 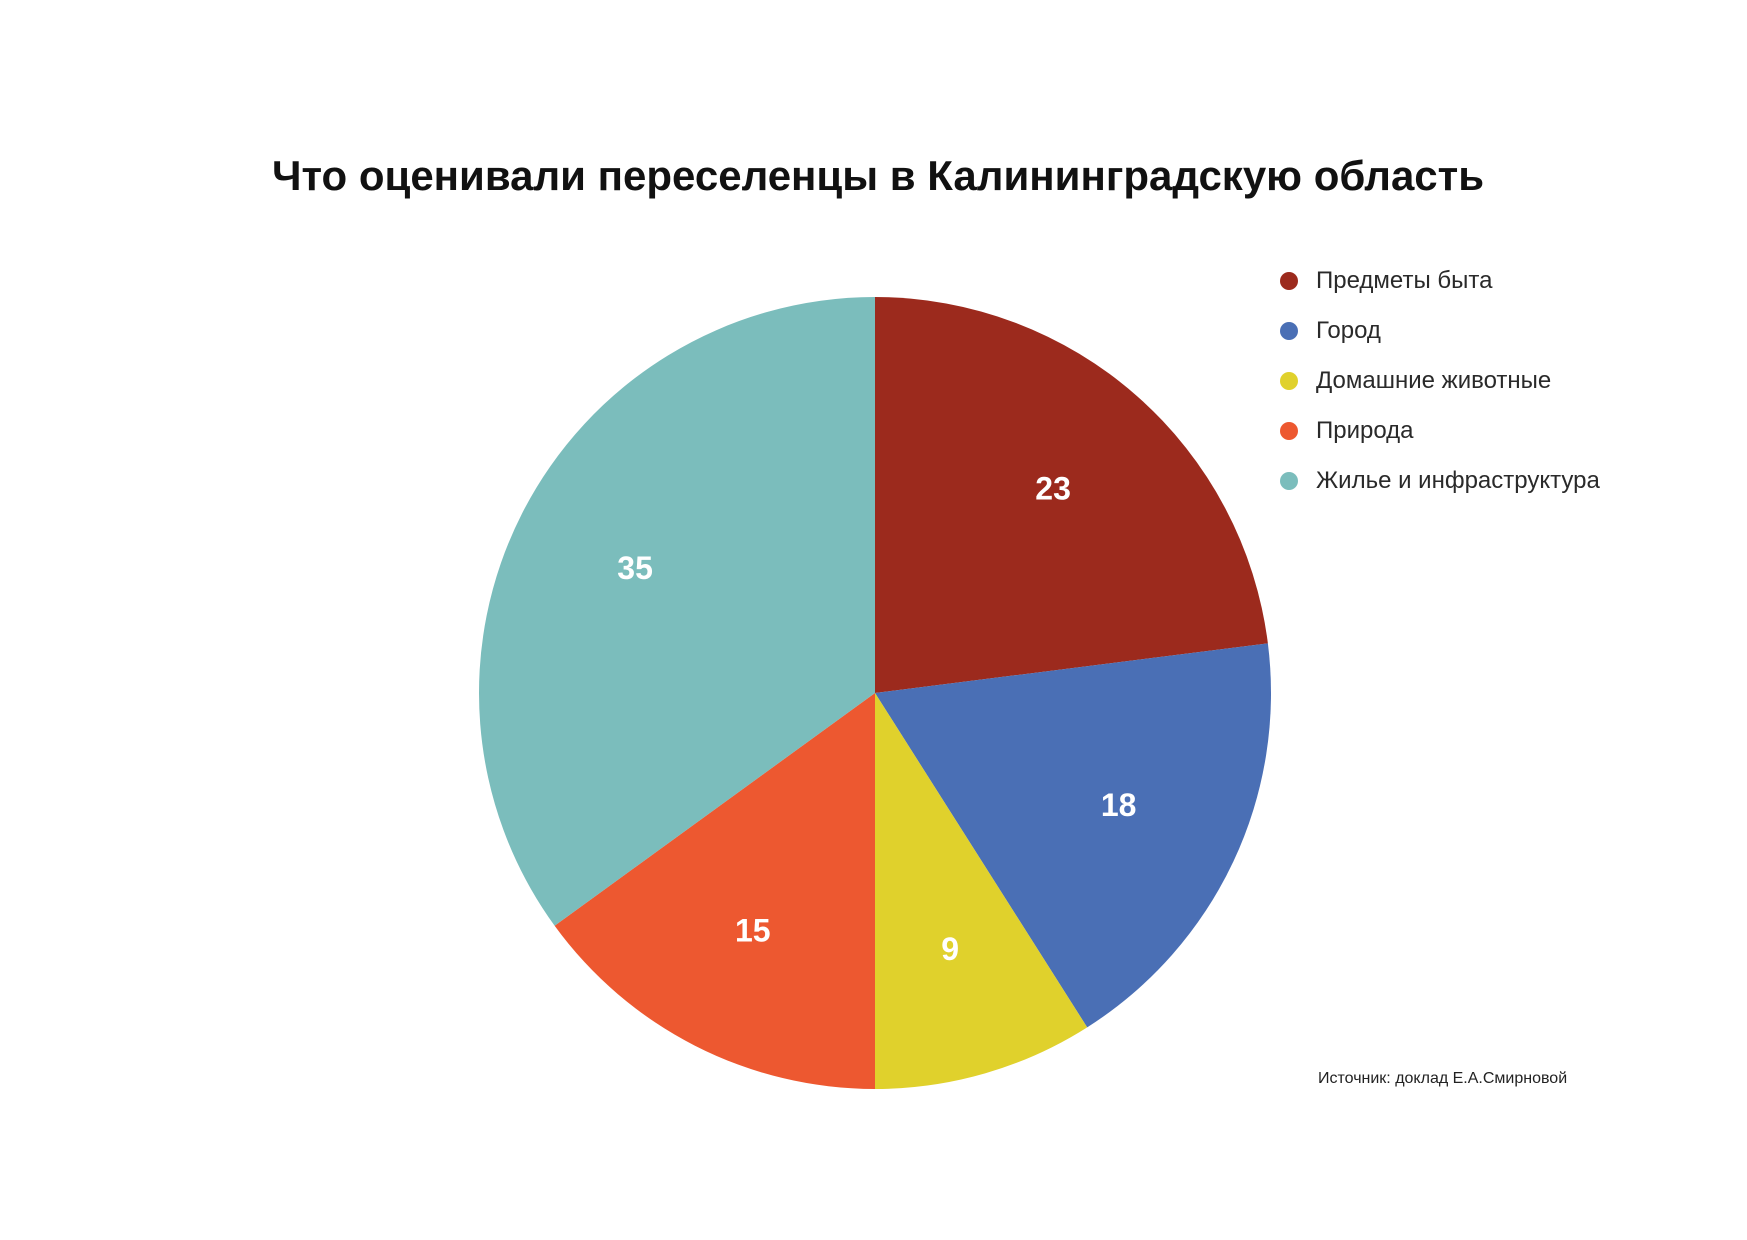 What do you see at coordinates (1348, 330) in the screenshot?
I see `legend-label: Город` at bounding box center [1348, 330].